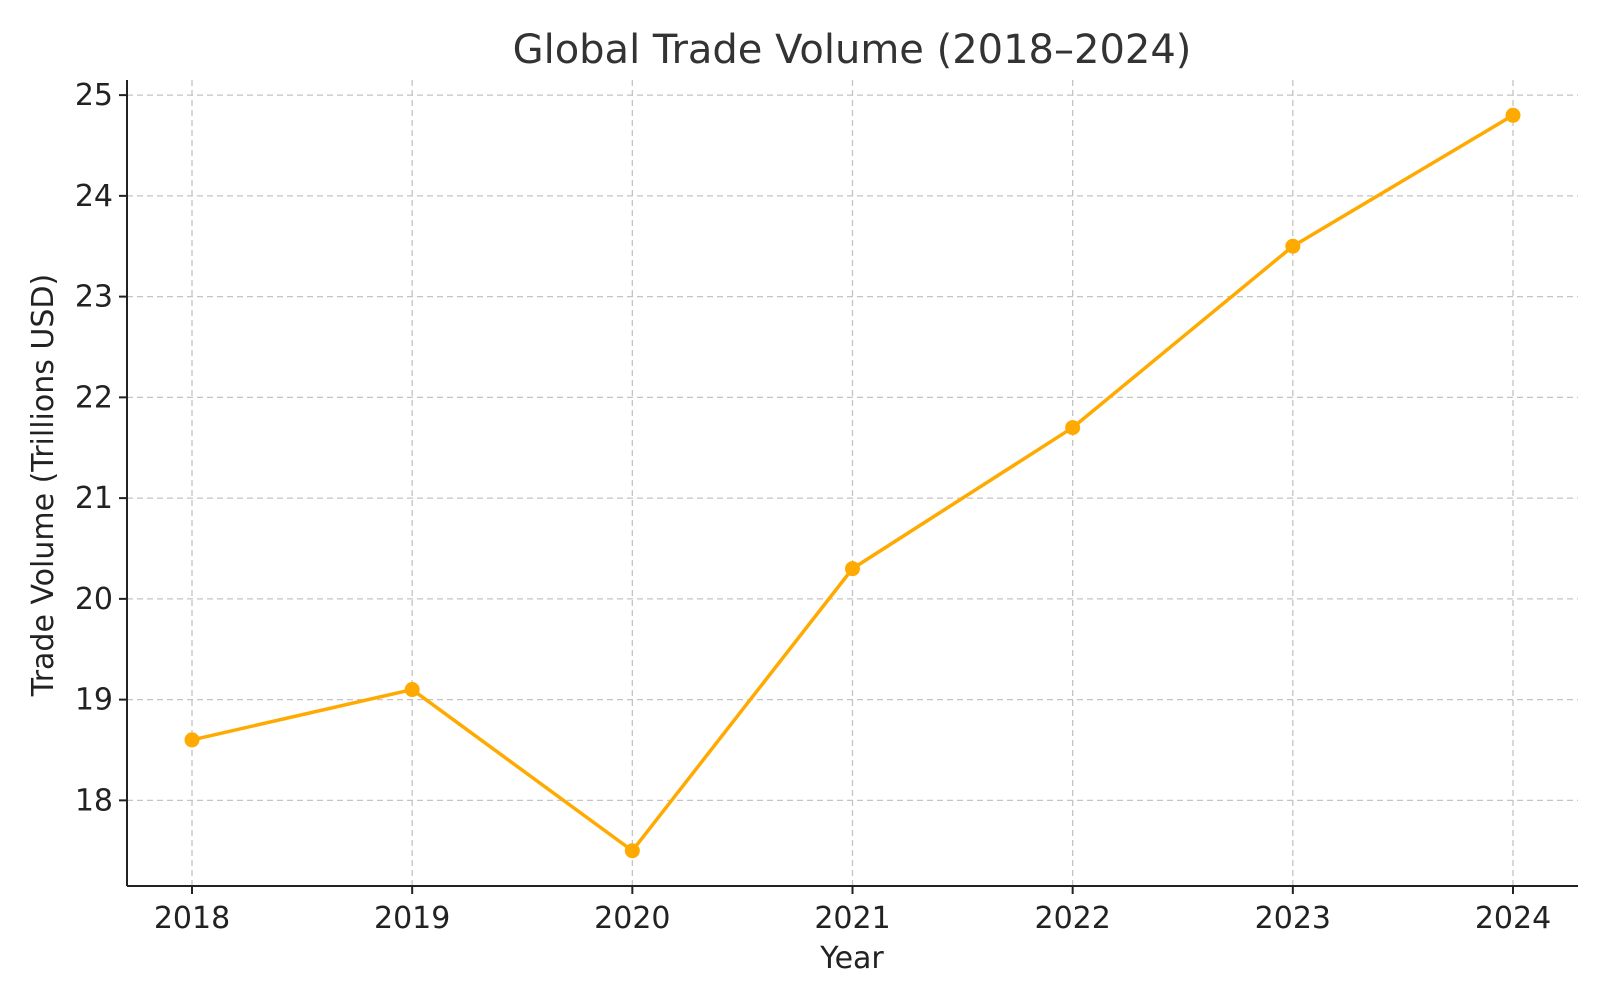 The image size is (1600, 1004). I want to click on y-tick-label: 22, so click(94, 397).